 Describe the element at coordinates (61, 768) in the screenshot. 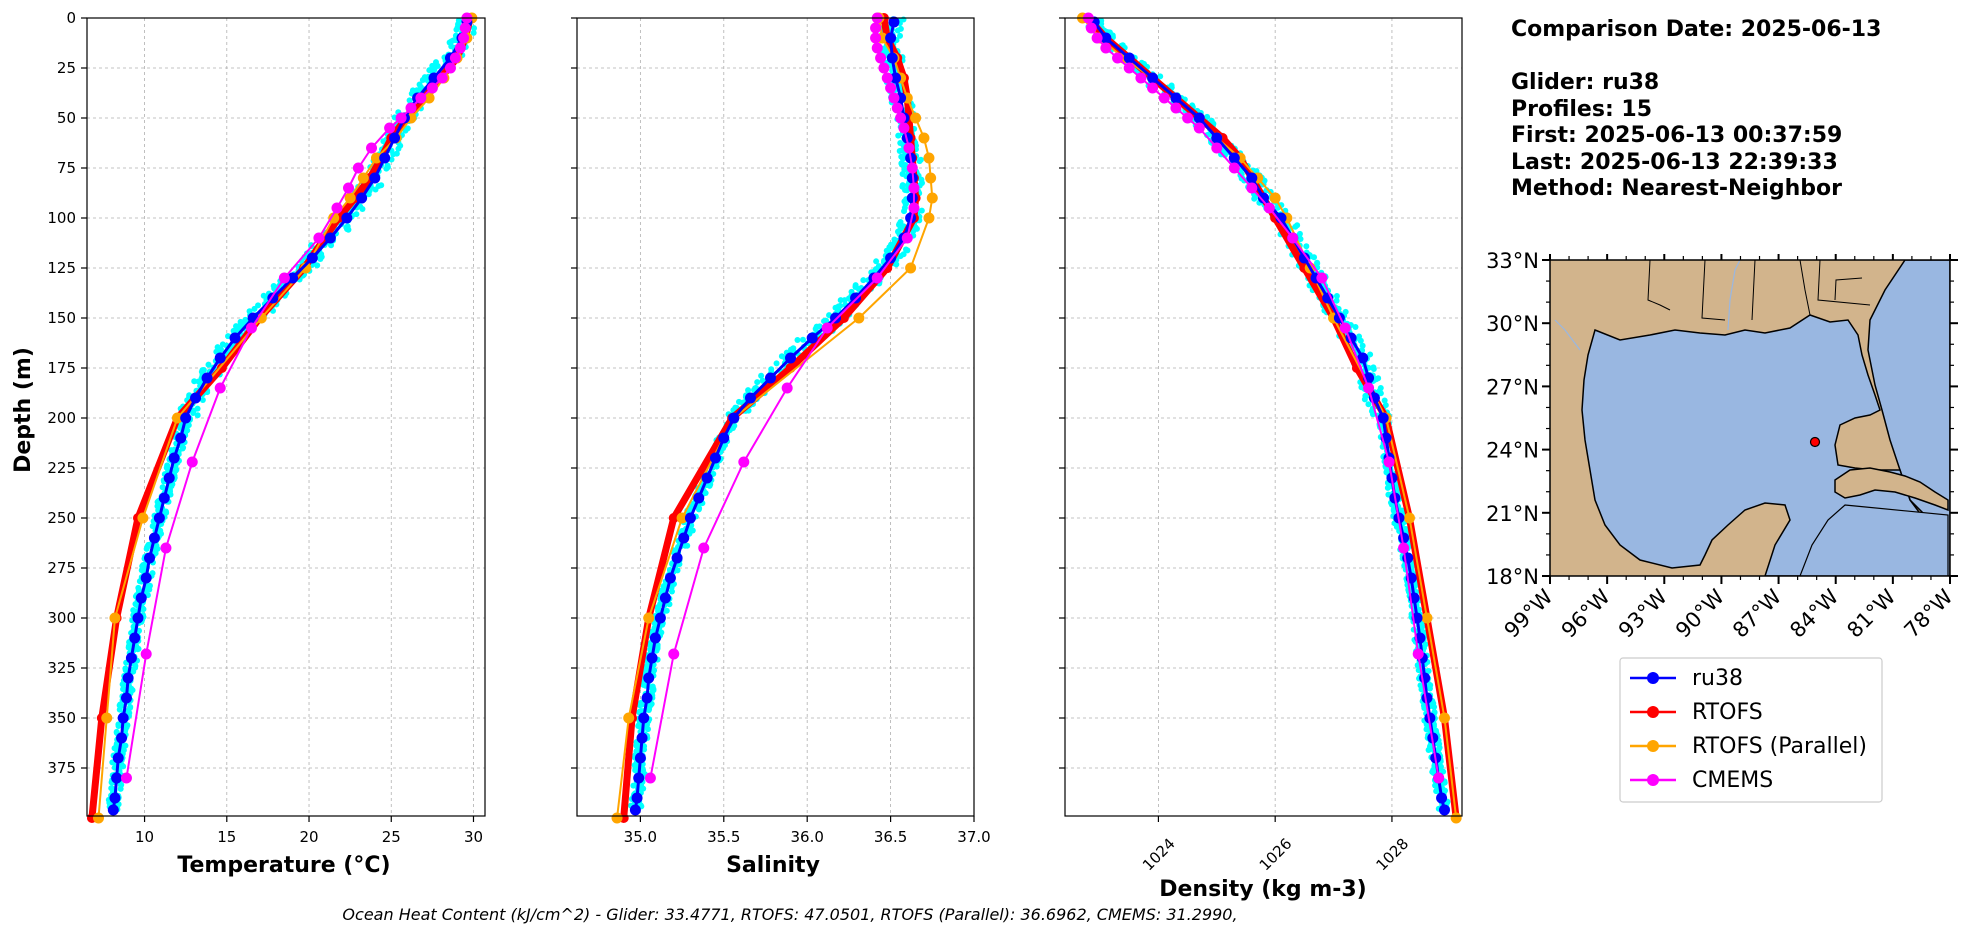

I see `y-tick-label: 375` at that location.